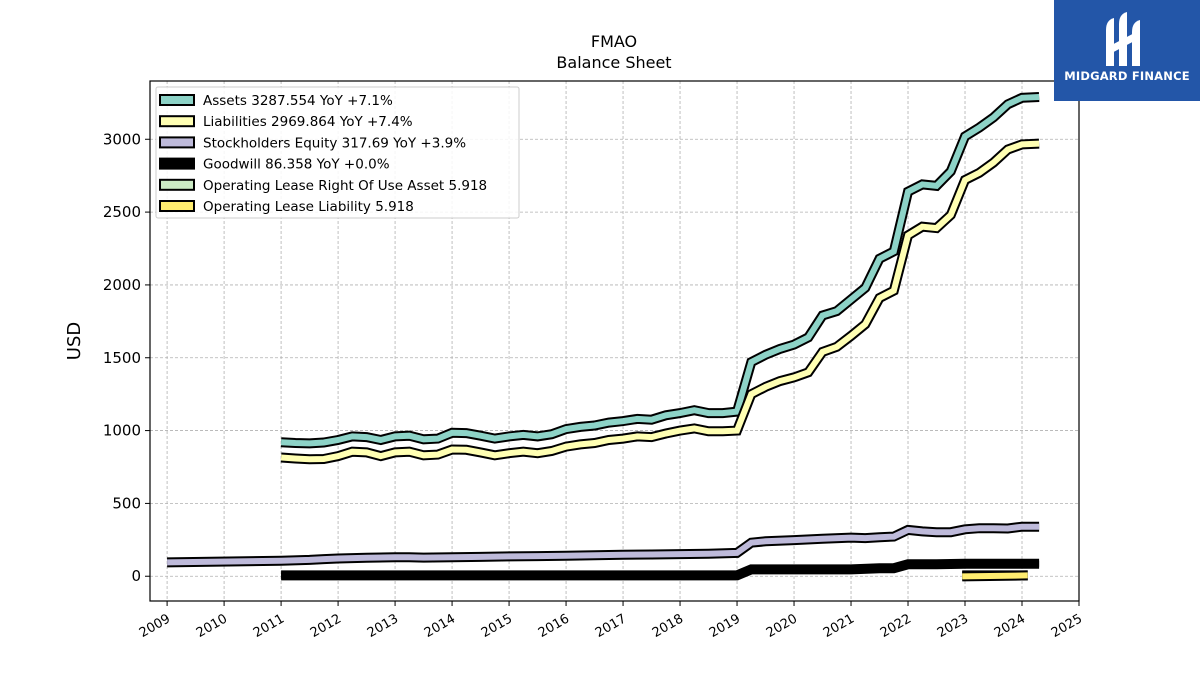 The image size is (1200, 675). Describe the element at coordinates (122, 139) in the screenshot. I see `y-tick-label: 3000` at that location.